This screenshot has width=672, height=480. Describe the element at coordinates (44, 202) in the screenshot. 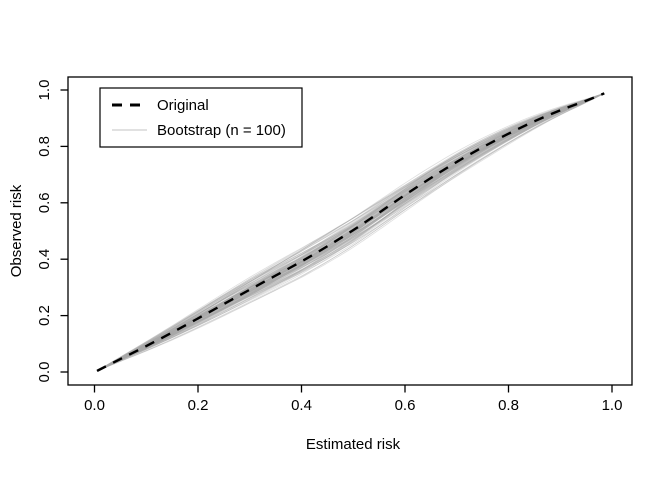

I see `y-tick-label: 0.6` at that location.